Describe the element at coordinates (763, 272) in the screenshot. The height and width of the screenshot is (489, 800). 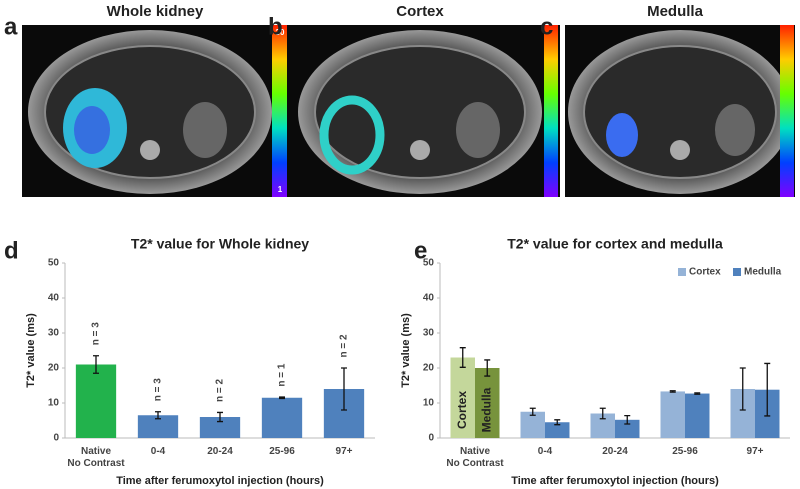
I see `legend-label: Medulla` at that location.